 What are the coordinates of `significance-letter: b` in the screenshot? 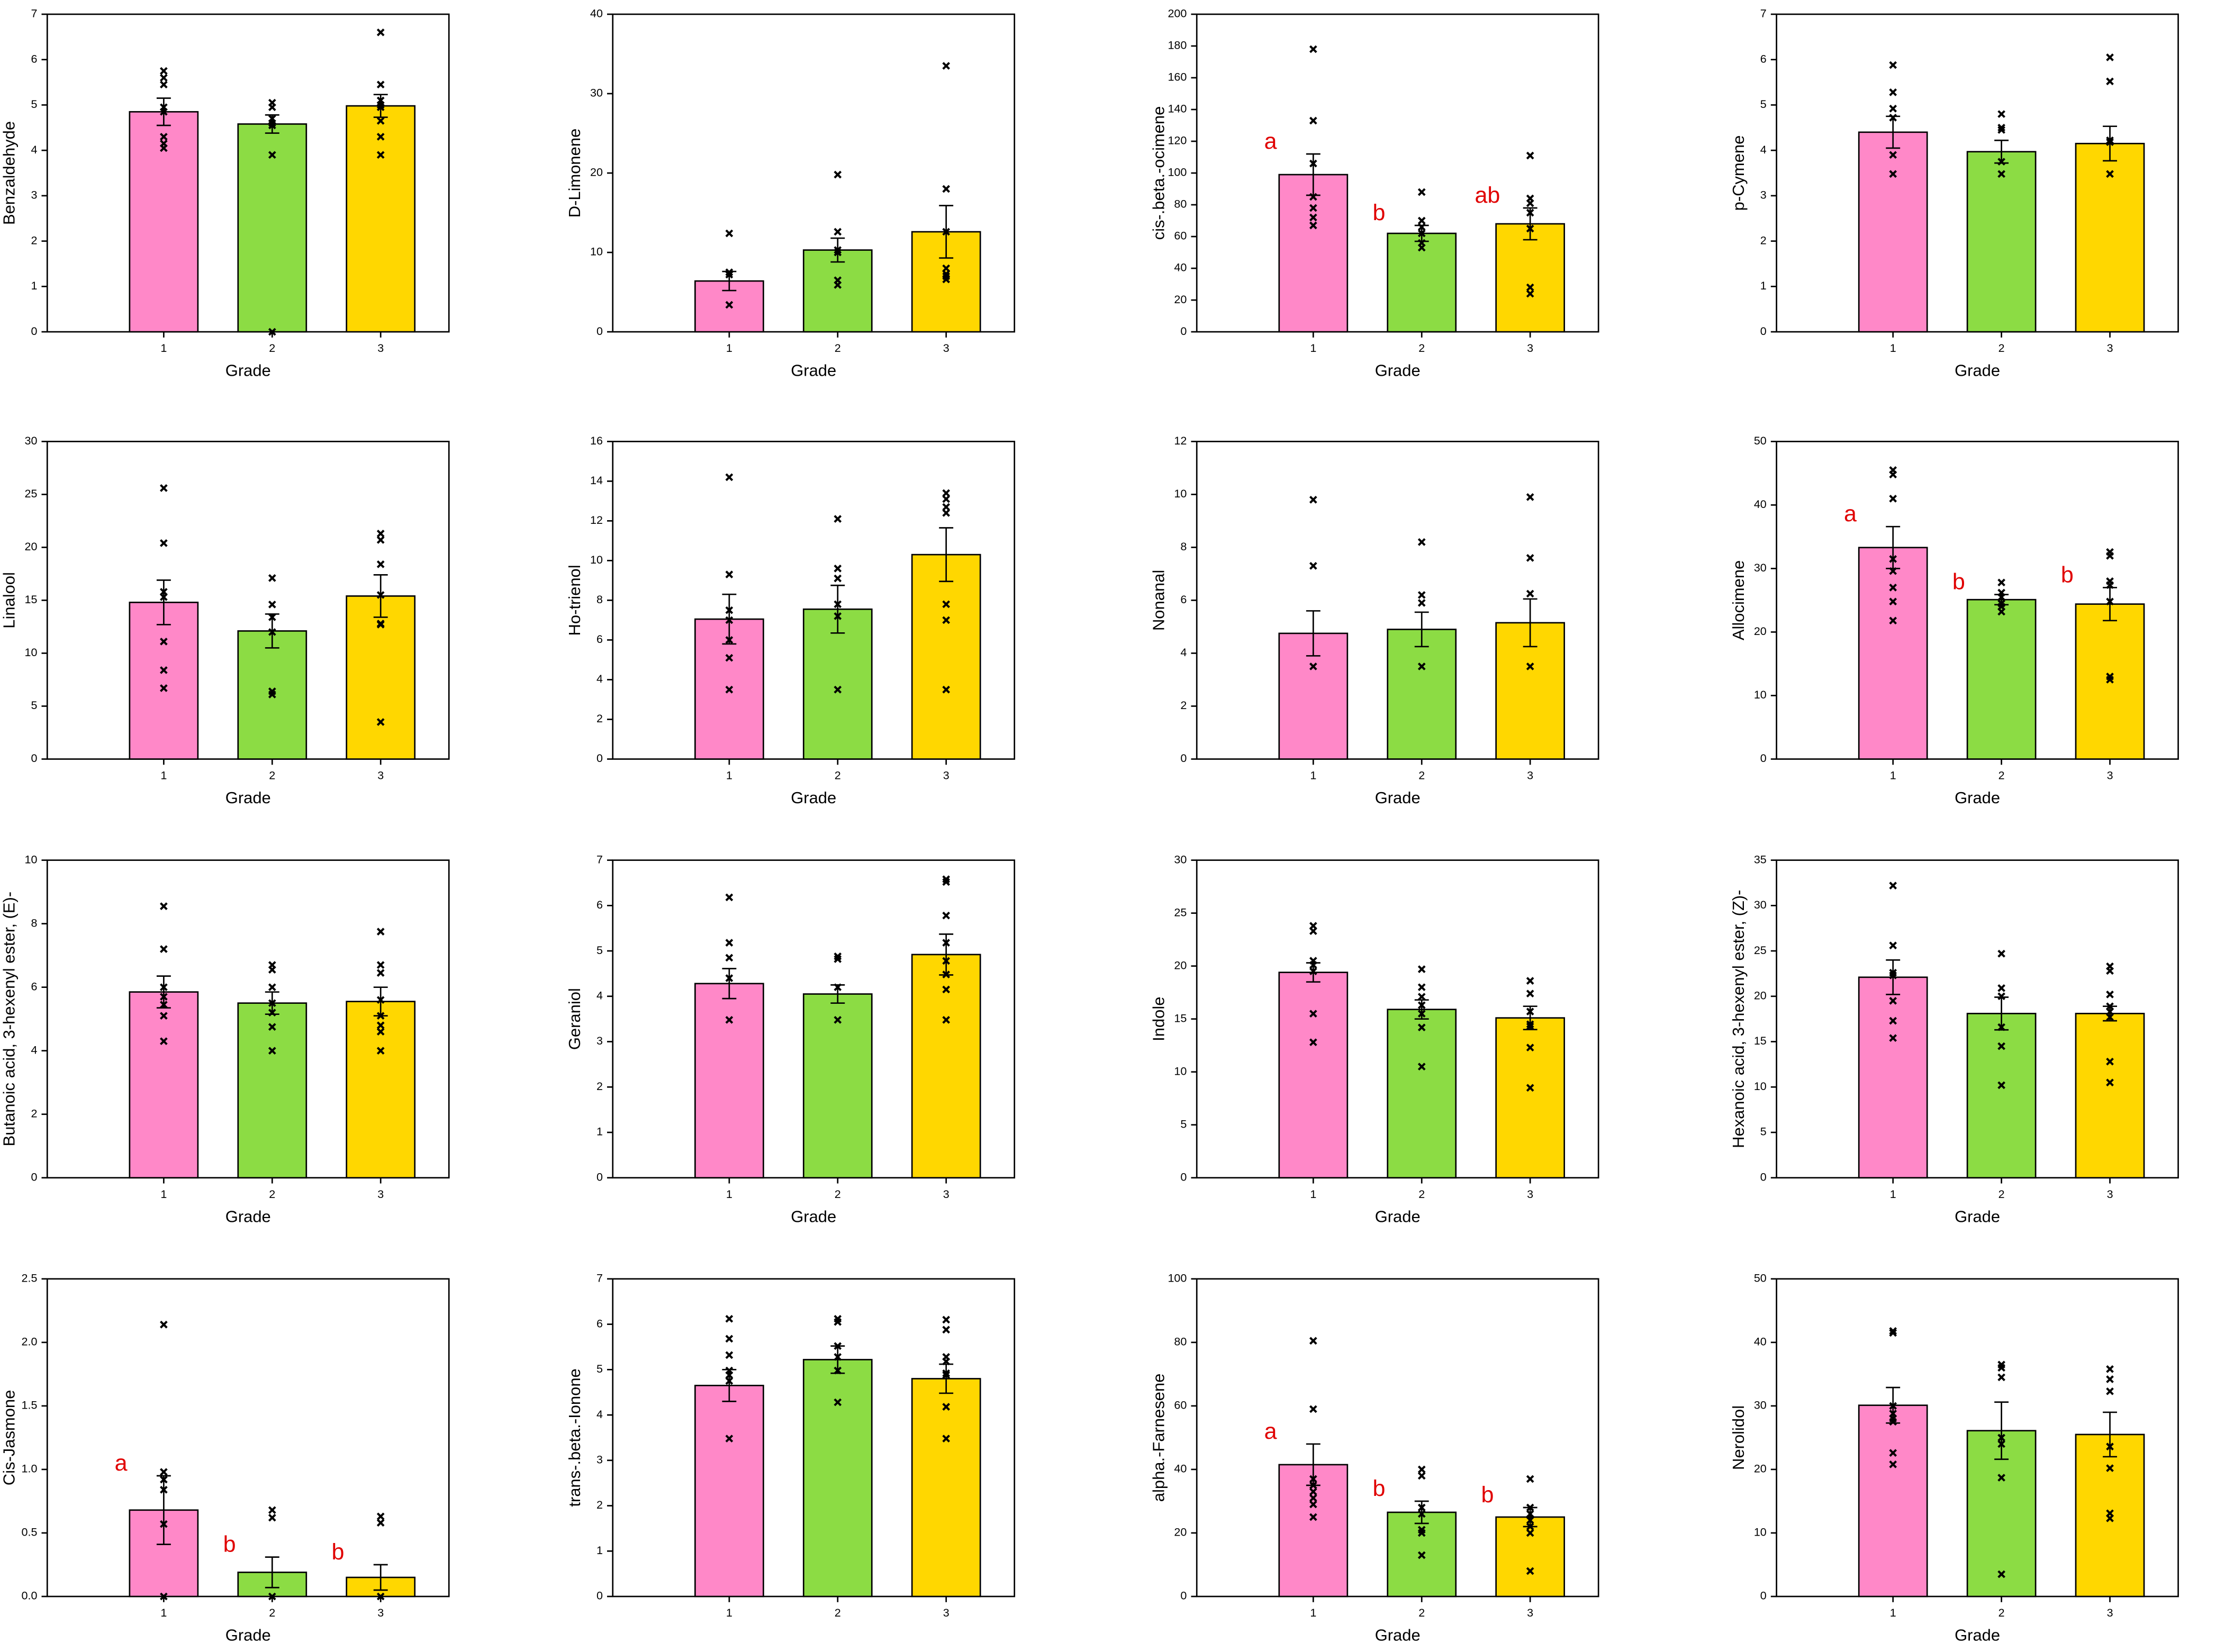 It's located at (338, 1552).